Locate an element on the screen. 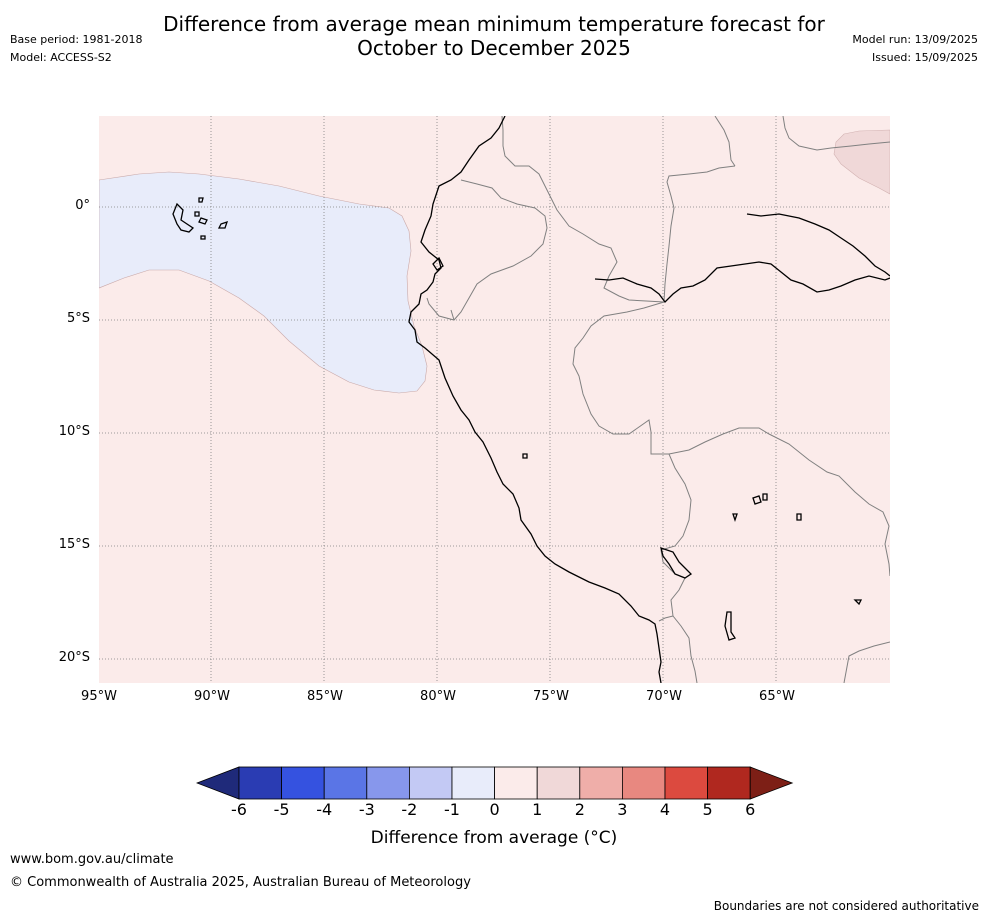  meta-right: Model run: 13/09/2025 Issued: 15/09/2025 is located at coordinates (915, 49).